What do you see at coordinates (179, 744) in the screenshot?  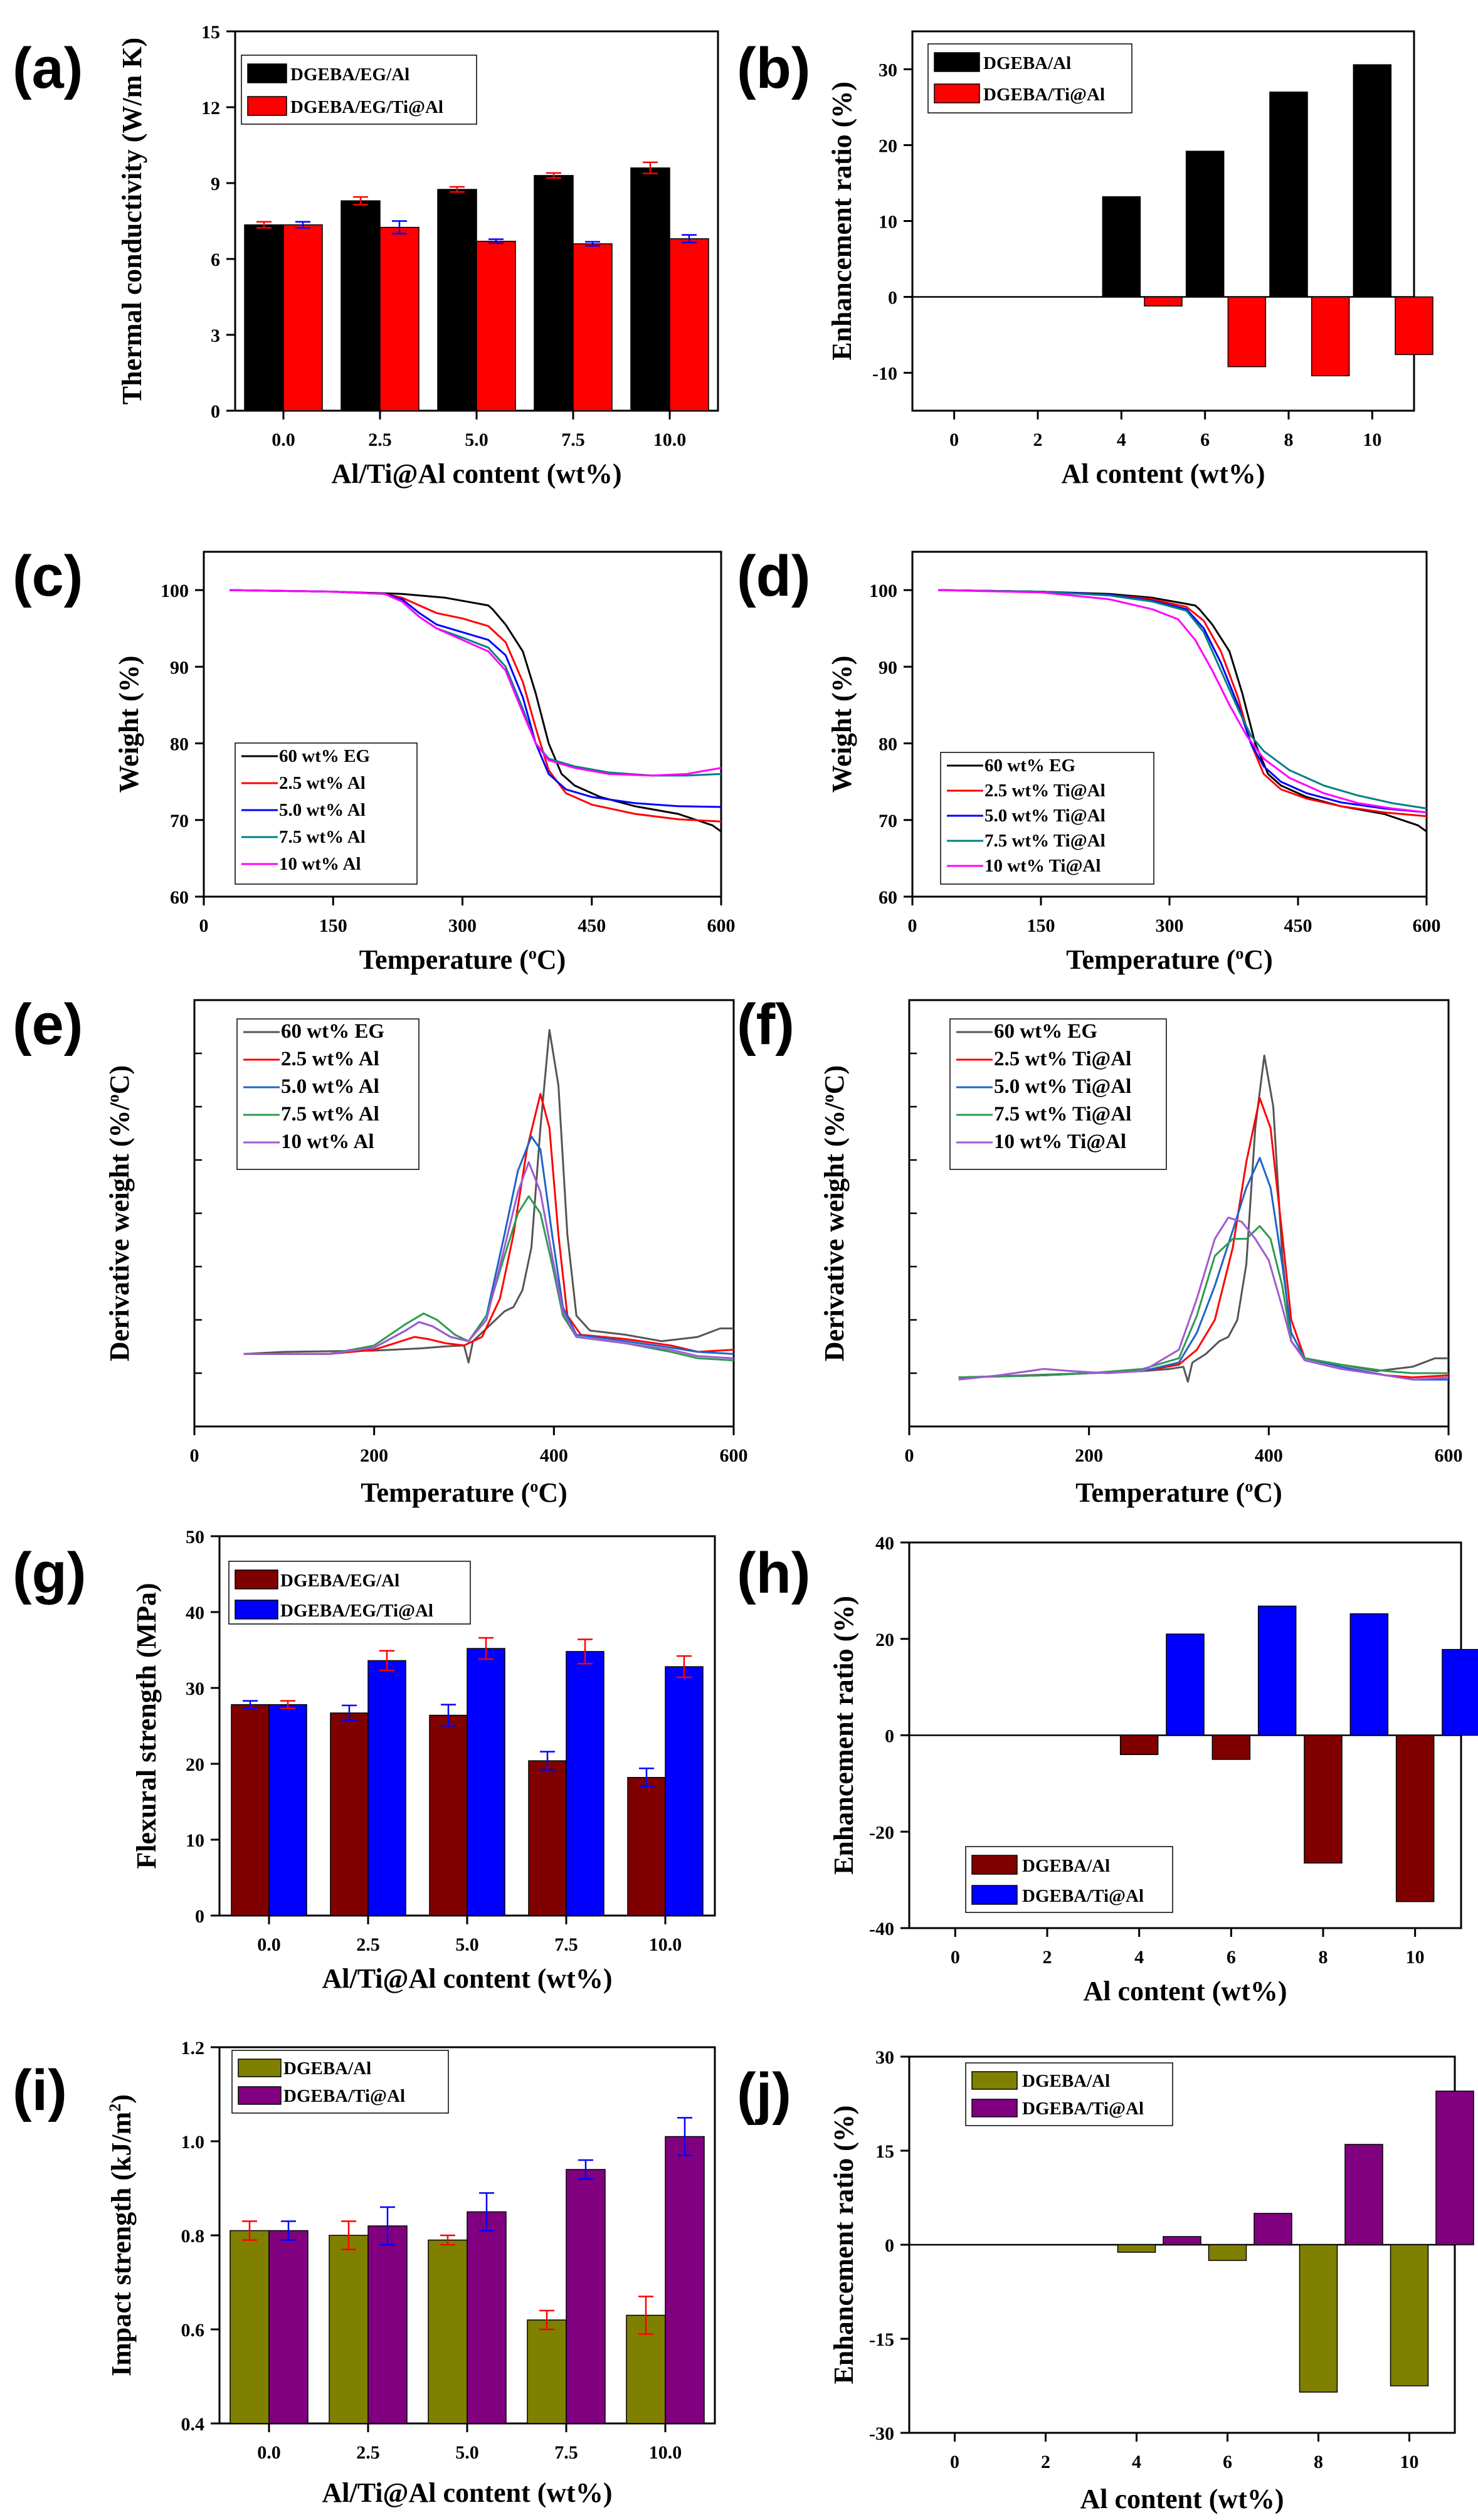 I see `y-tick-label: 80` at bounding box center [179, 744].